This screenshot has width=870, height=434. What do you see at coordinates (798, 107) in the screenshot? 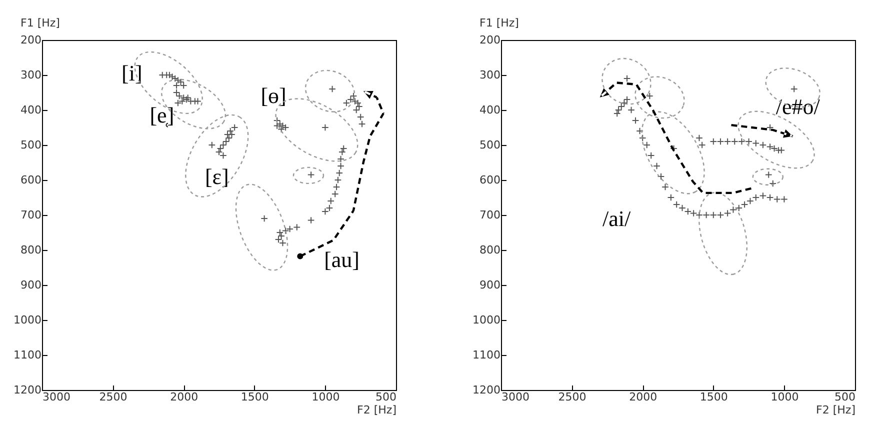
I see `annotation: /e#o/` at bounding box center [798, 107].